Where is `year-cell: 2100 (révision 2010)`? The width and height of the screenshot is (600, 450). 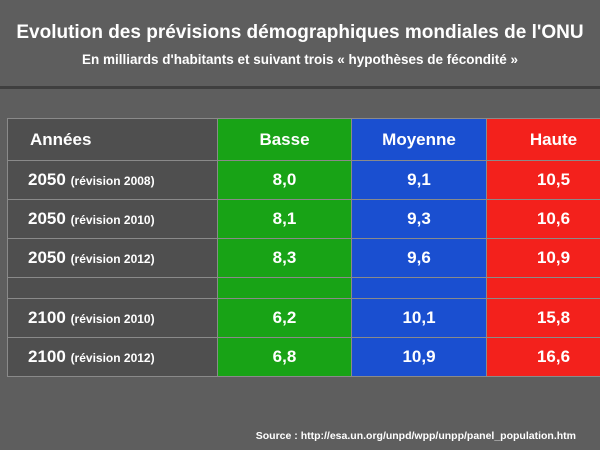
year-cell: 2100 (révision 2010) is located at coordinates (112, 318).